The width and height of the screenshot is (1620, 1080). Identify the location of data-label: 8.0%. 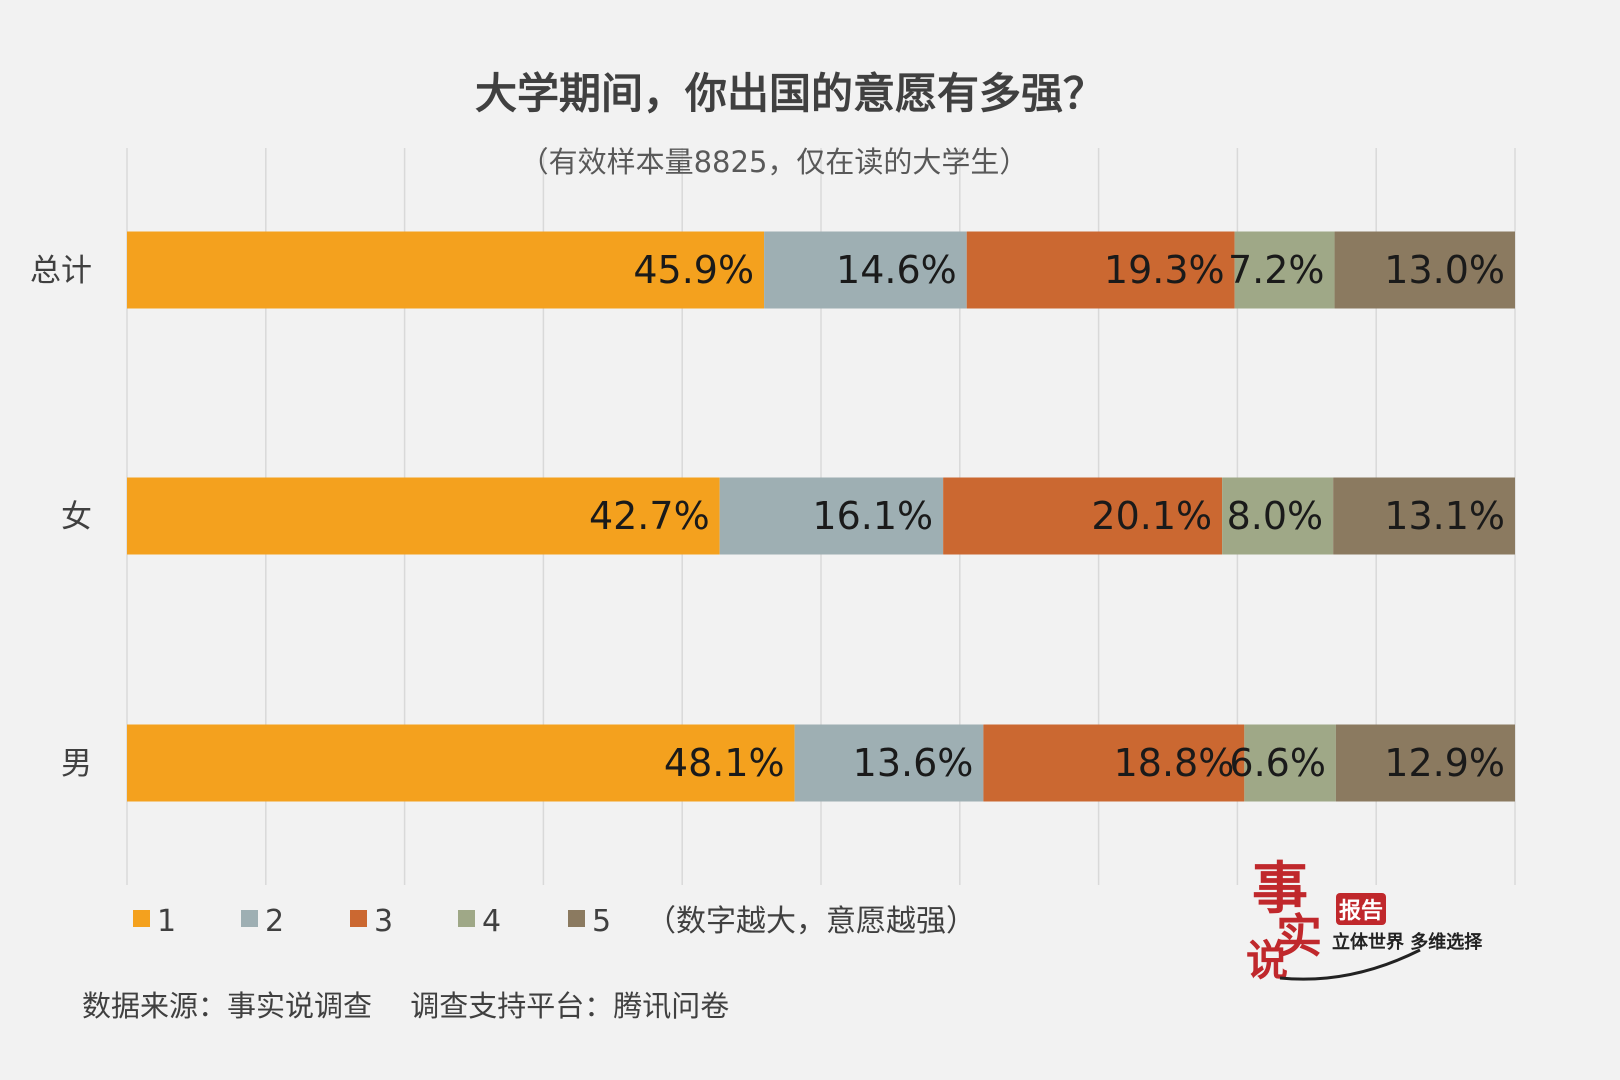
(1275, 516).